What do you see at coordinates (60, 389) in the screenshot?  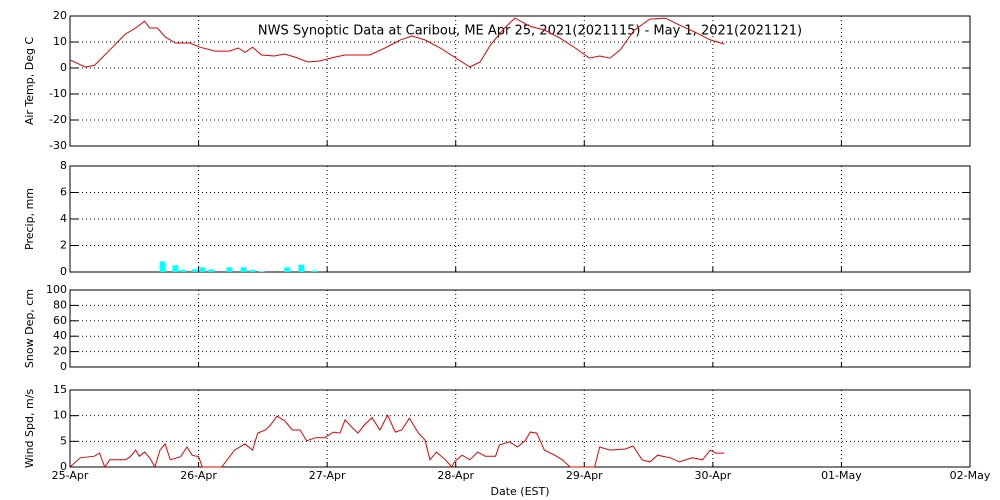 I see `y-tick-label: 15` at bounding box center [60, 389].